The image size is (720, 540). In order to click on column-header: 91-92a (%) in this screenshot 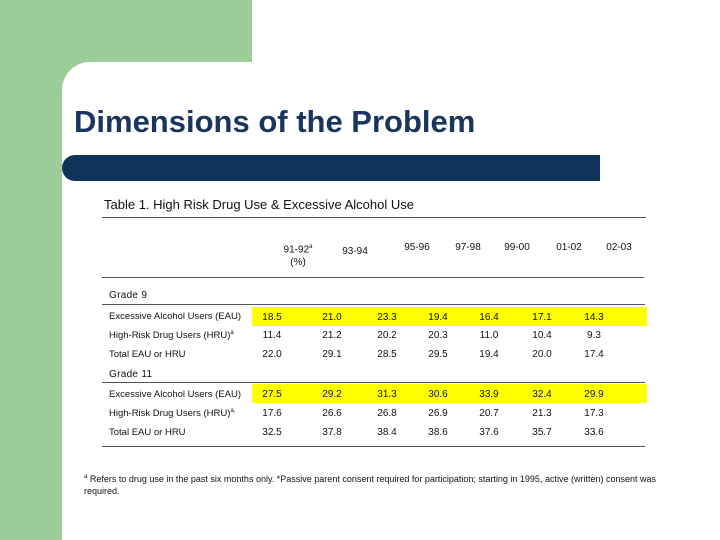, I will do `click(298, 256)`.